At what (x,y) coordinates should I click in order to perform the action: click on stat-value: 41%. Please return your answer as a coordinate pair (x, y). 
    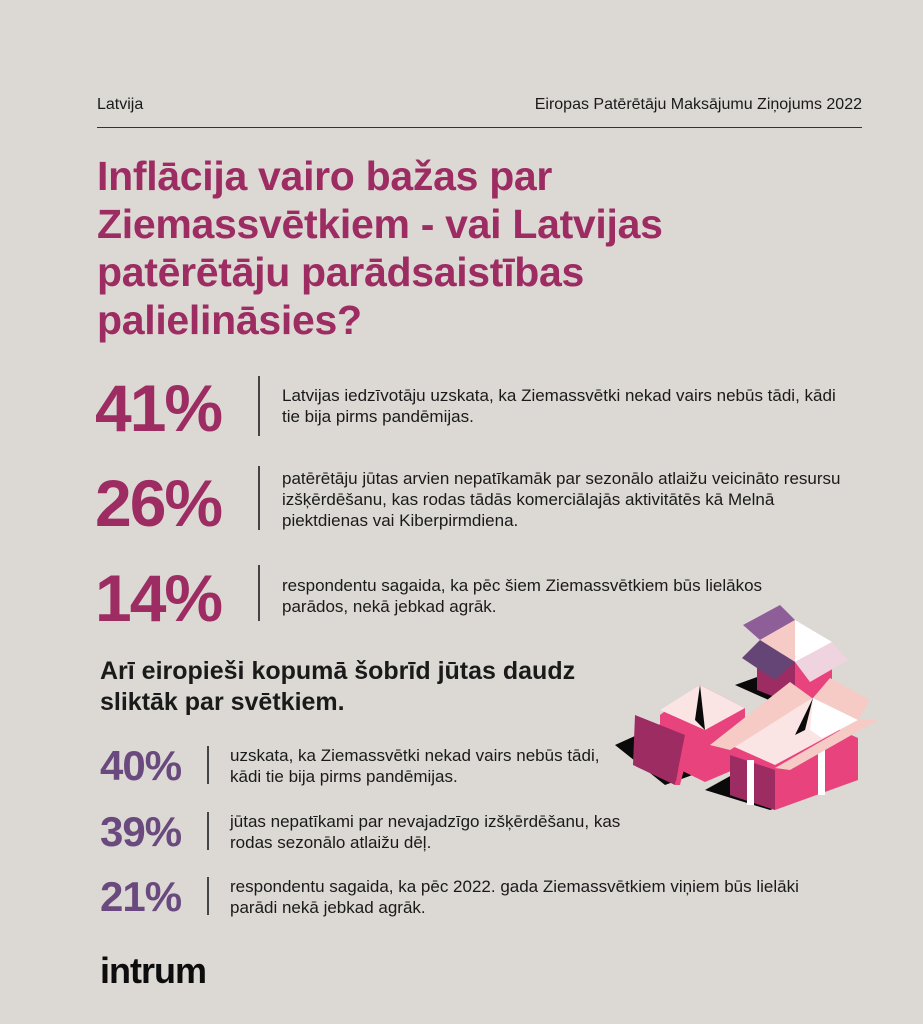
    Looking at the image, I should click on (159, 408).